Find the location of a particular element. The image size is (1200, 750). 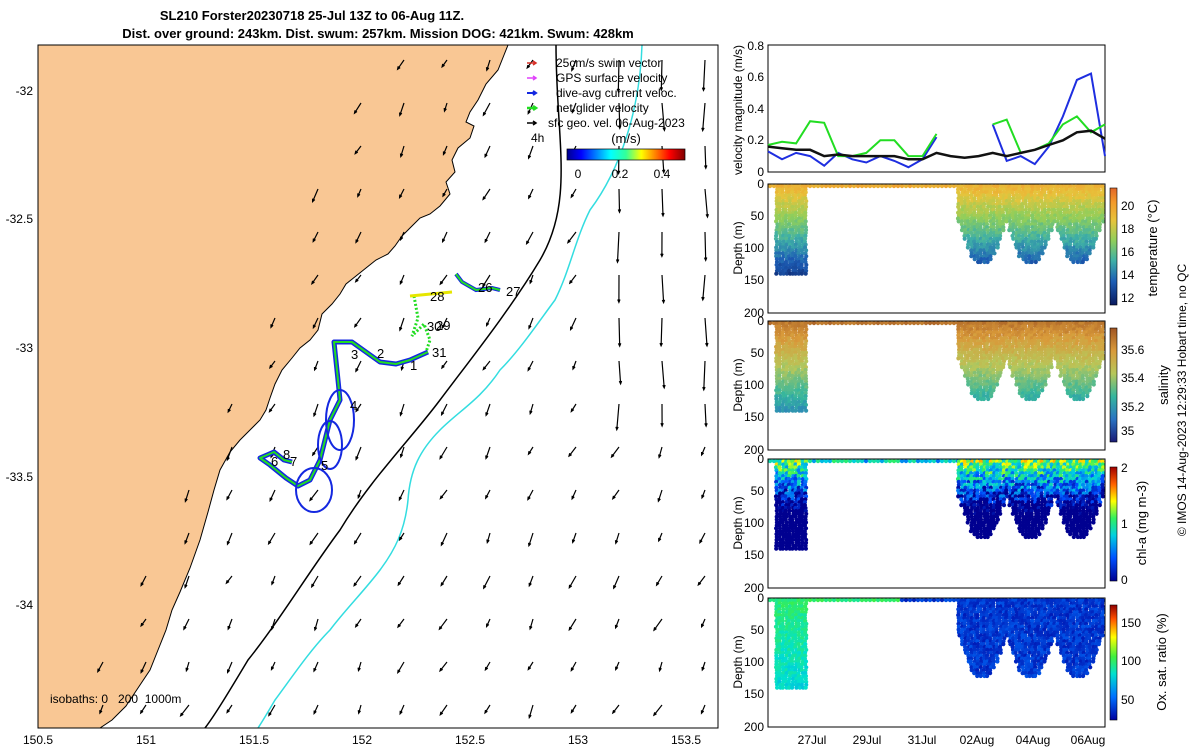

cbar-tick-label: 35.2 is located at coordinates (1133, 407).